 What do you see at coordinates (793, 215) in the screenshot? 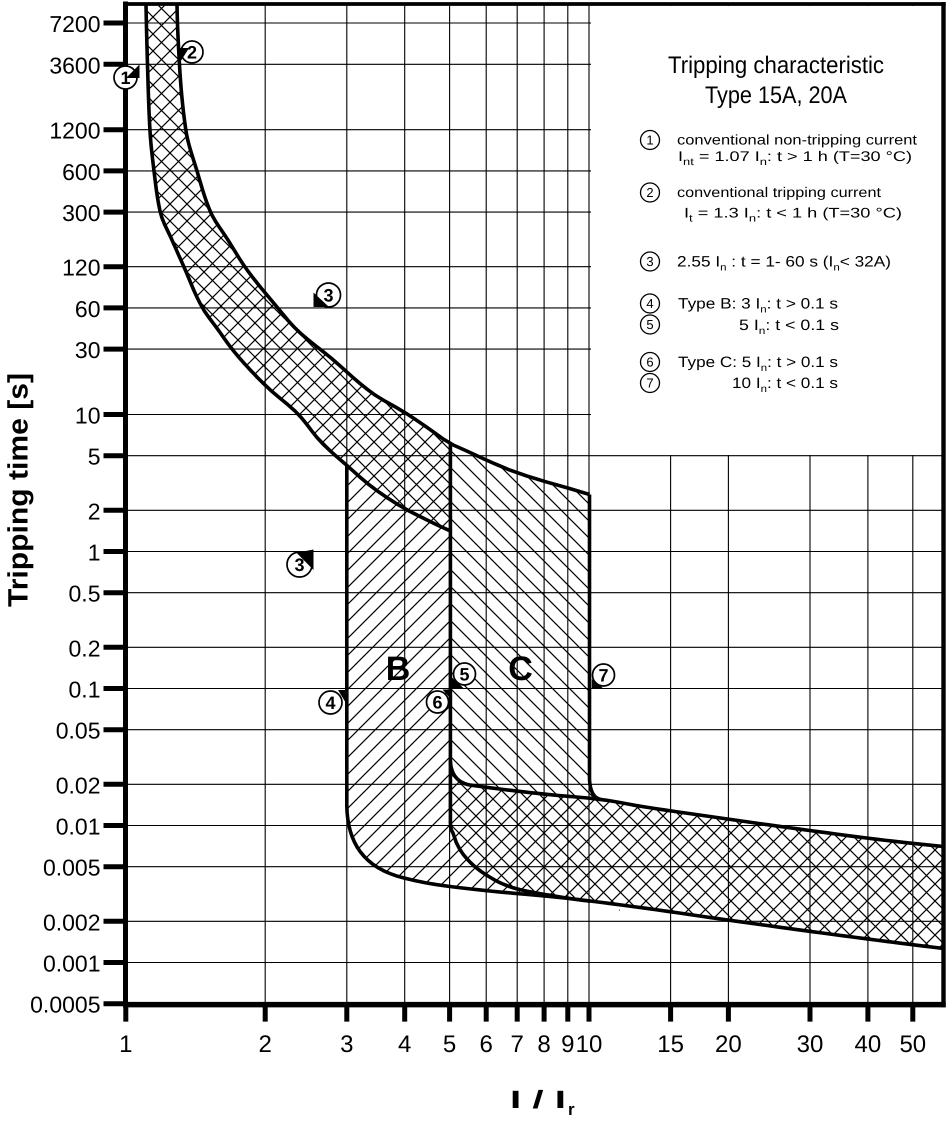
I see `svg-text:It​ = 1.3 In​: t < 1 h (T=3: It​ = 1.3 In​: t < 1 h (T=30 °C)` at bounding box center [793, 215].